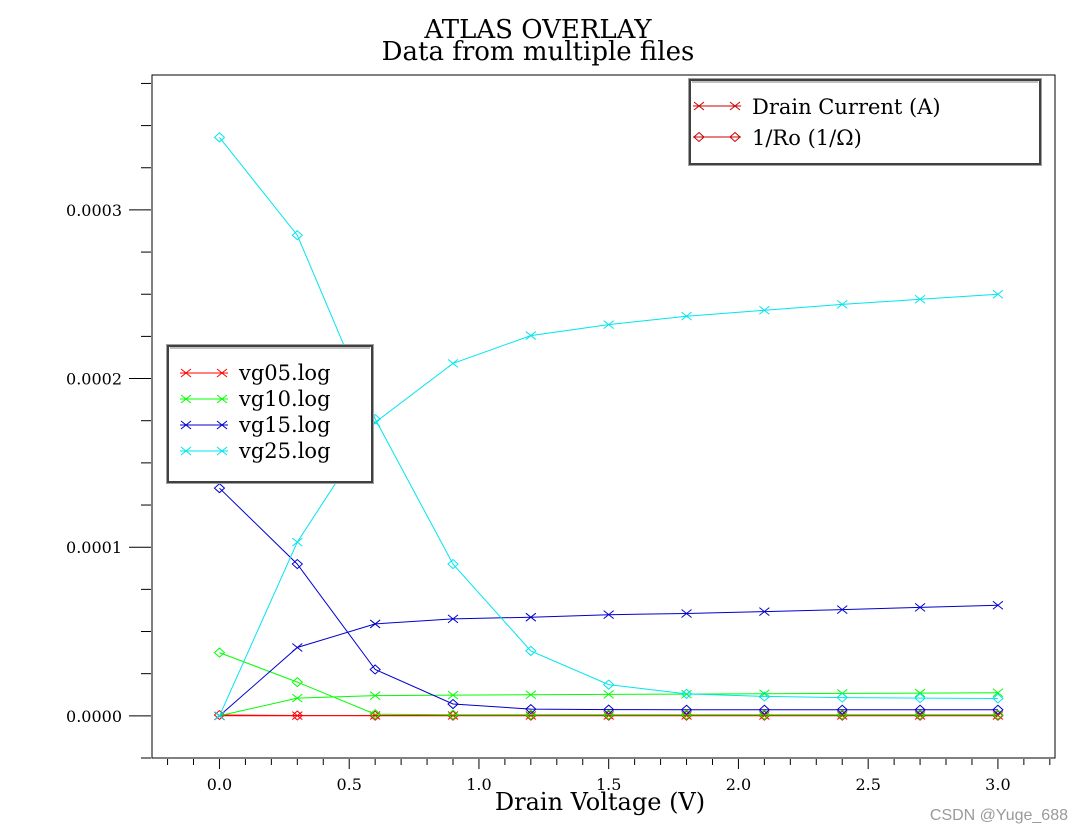  I want to click on x-tick-label: 0.5, so click(348, 784).